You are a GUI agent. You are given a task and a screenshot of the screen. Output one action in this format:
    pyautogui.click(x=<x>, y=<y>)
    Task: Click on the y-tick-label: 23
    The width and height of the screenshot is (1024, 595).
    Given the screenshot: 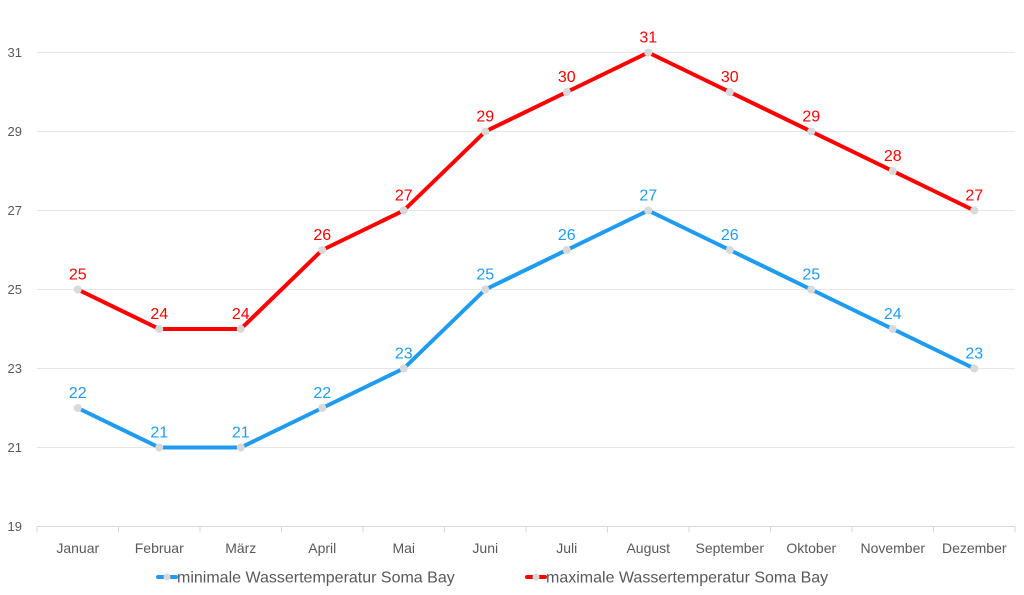 What is the action you would take?
    pyautogui.click(x=15, y=368)
    